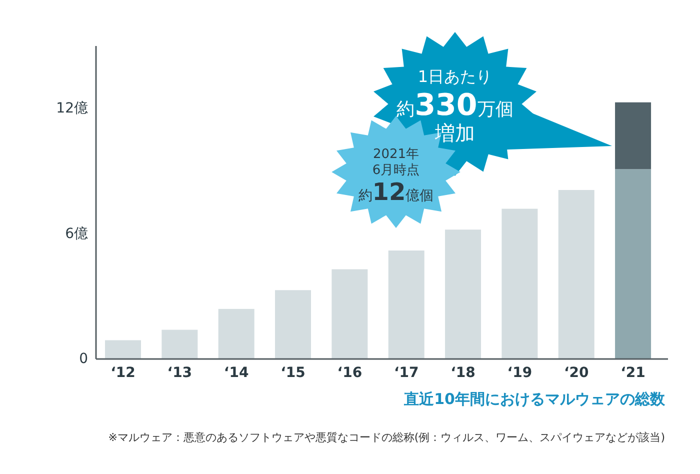  I want to click on x-tick-label: ‘17, so click(406, 373).